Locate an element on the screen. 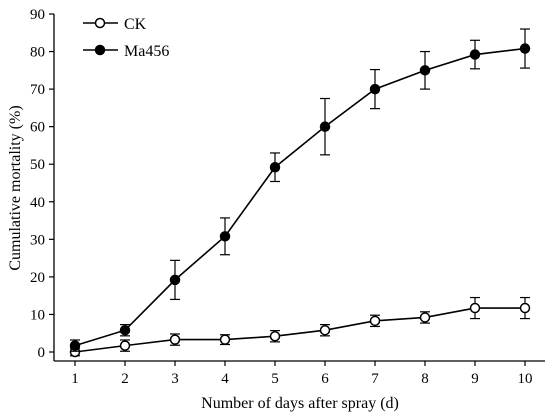 This screenshot has height=420, width=550. x-tick-label: 2 is located at coordinates (125, 379).